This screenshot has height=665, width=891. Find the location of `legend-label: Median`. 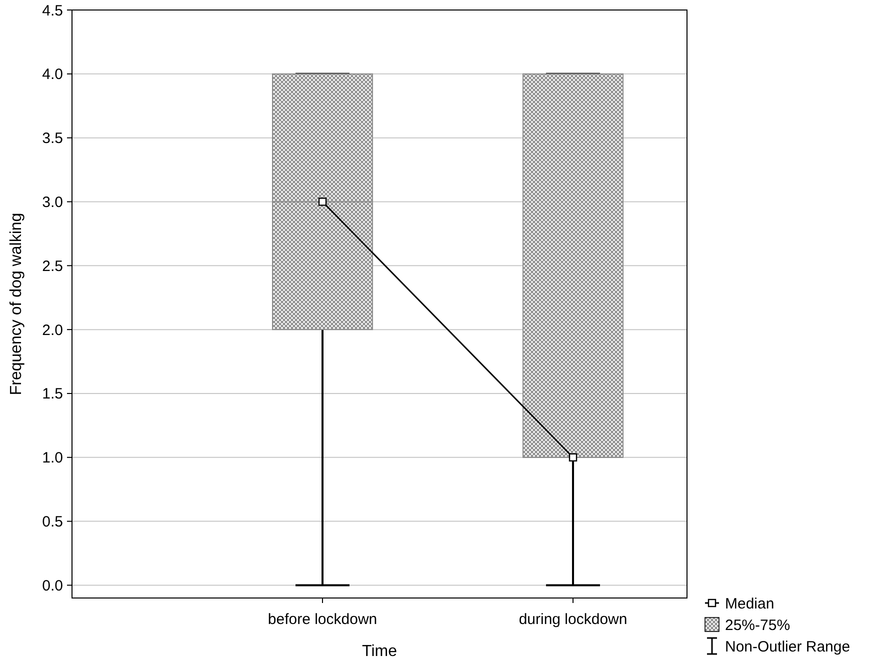

legend-label: Median is located at coordinates (749, 603).